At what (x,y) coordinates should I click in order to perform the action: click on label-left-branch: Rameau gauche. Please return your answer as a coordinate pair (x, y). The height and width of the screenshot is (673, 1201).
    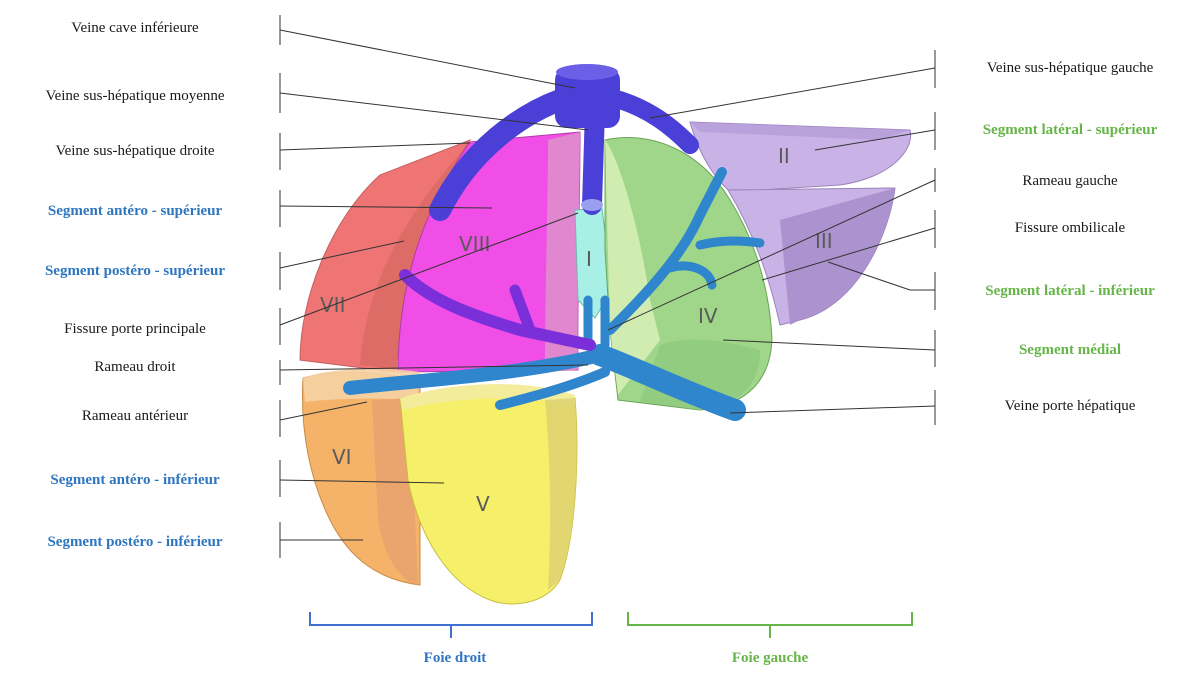
    Looking at the image, I should click on (1070, 181).